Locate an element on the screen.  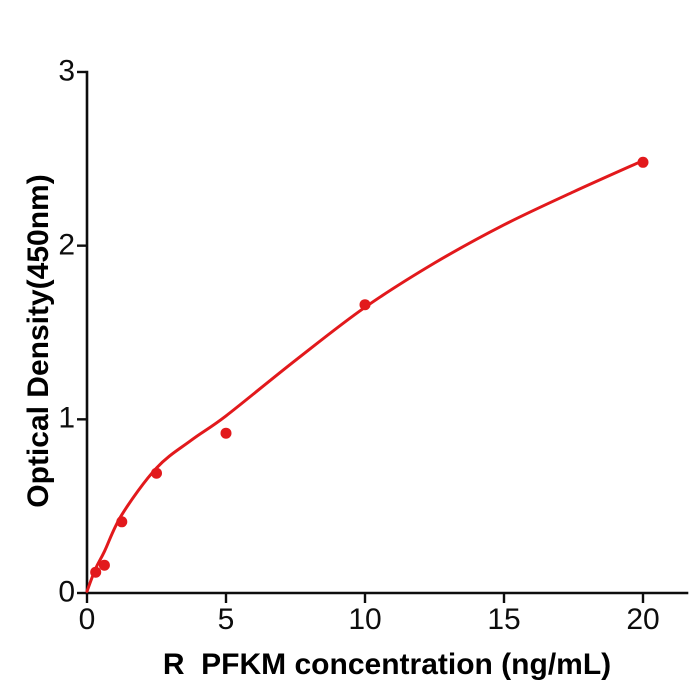
x-tick-label: 0 is located at coordinates (87, 619).